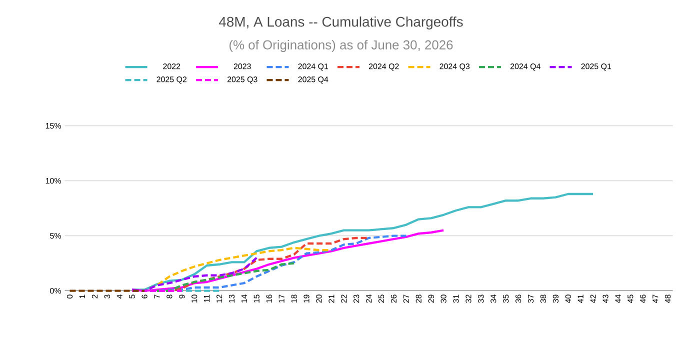  I want to click on chart-subtitle: (% of Originations) as of June 30, 2026, so click(341, 46).